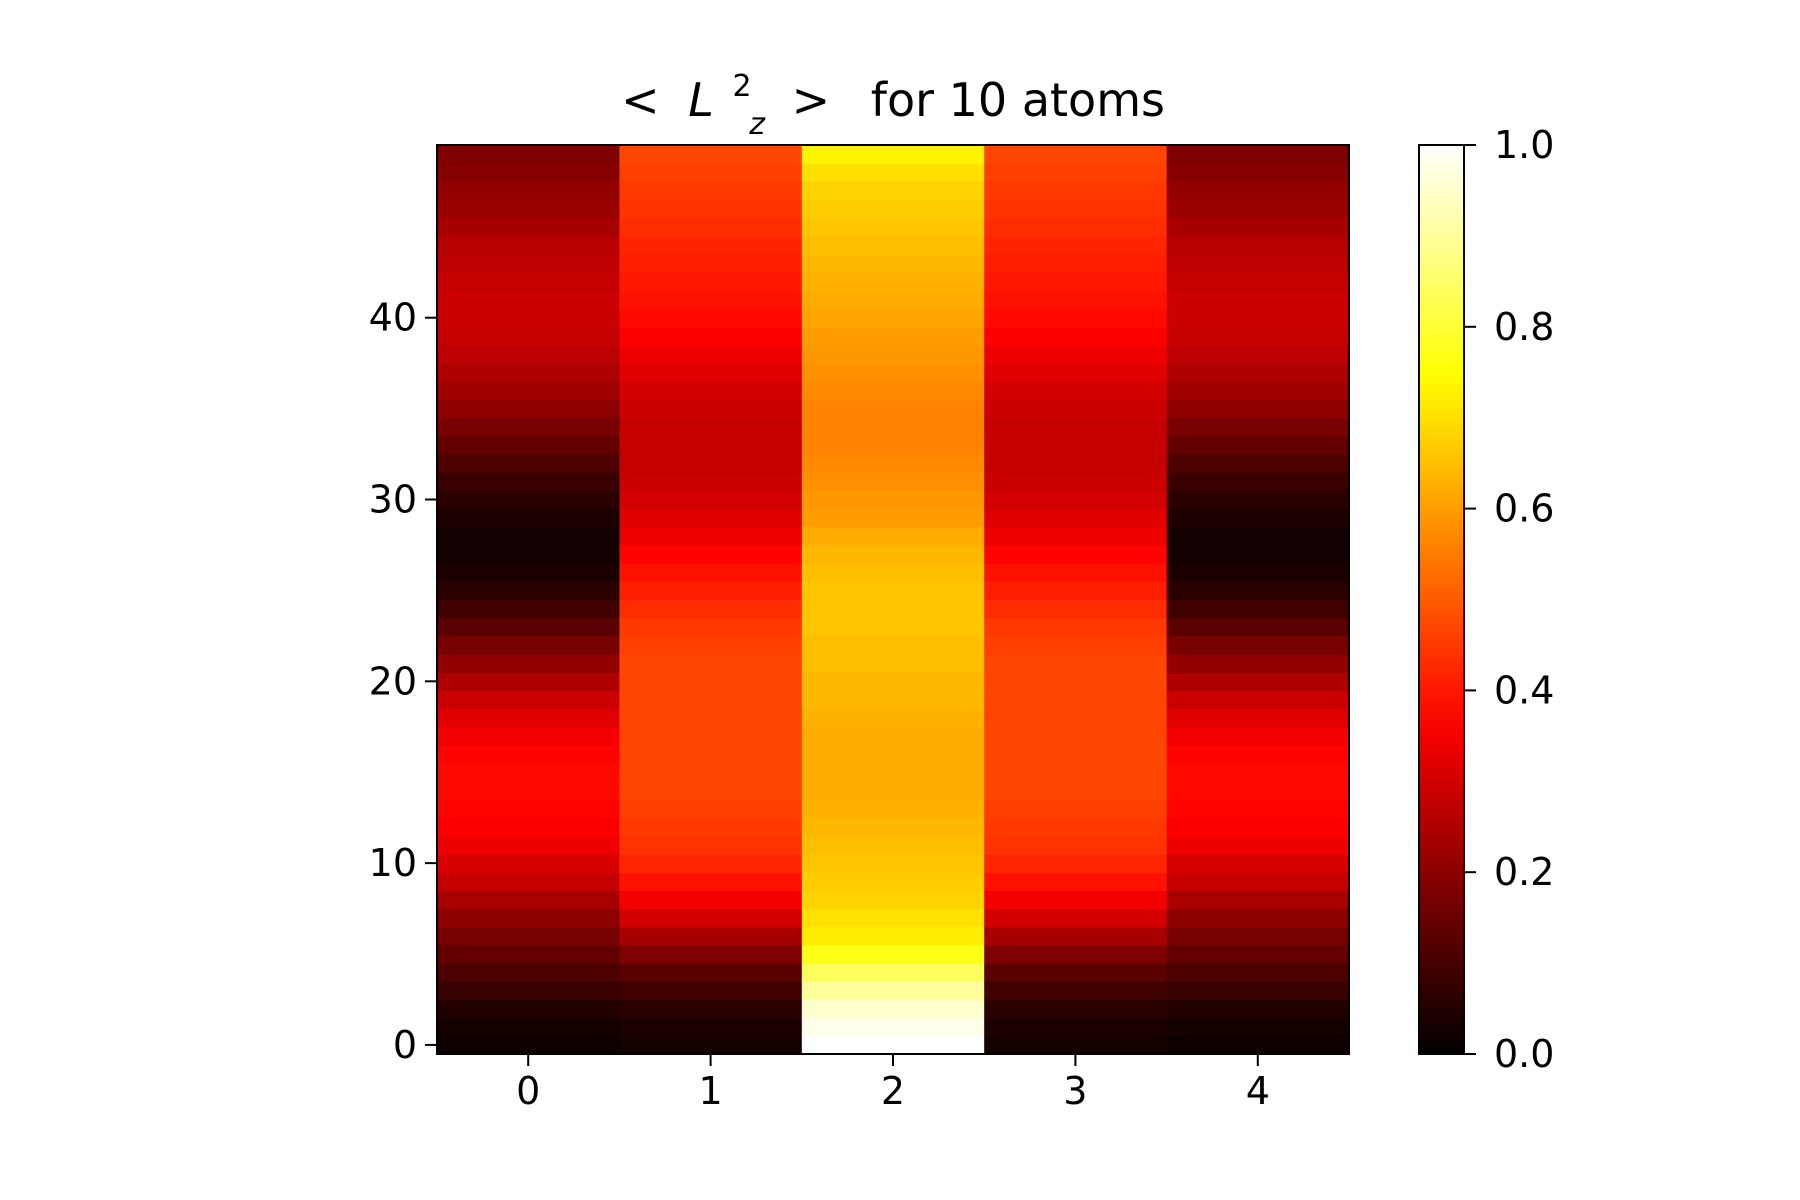 This screenshot has height=1200, width=1800. Describe the element at coordinates (711, 1091) in the screenshot. I see `x-tick-label: 1` at that location.